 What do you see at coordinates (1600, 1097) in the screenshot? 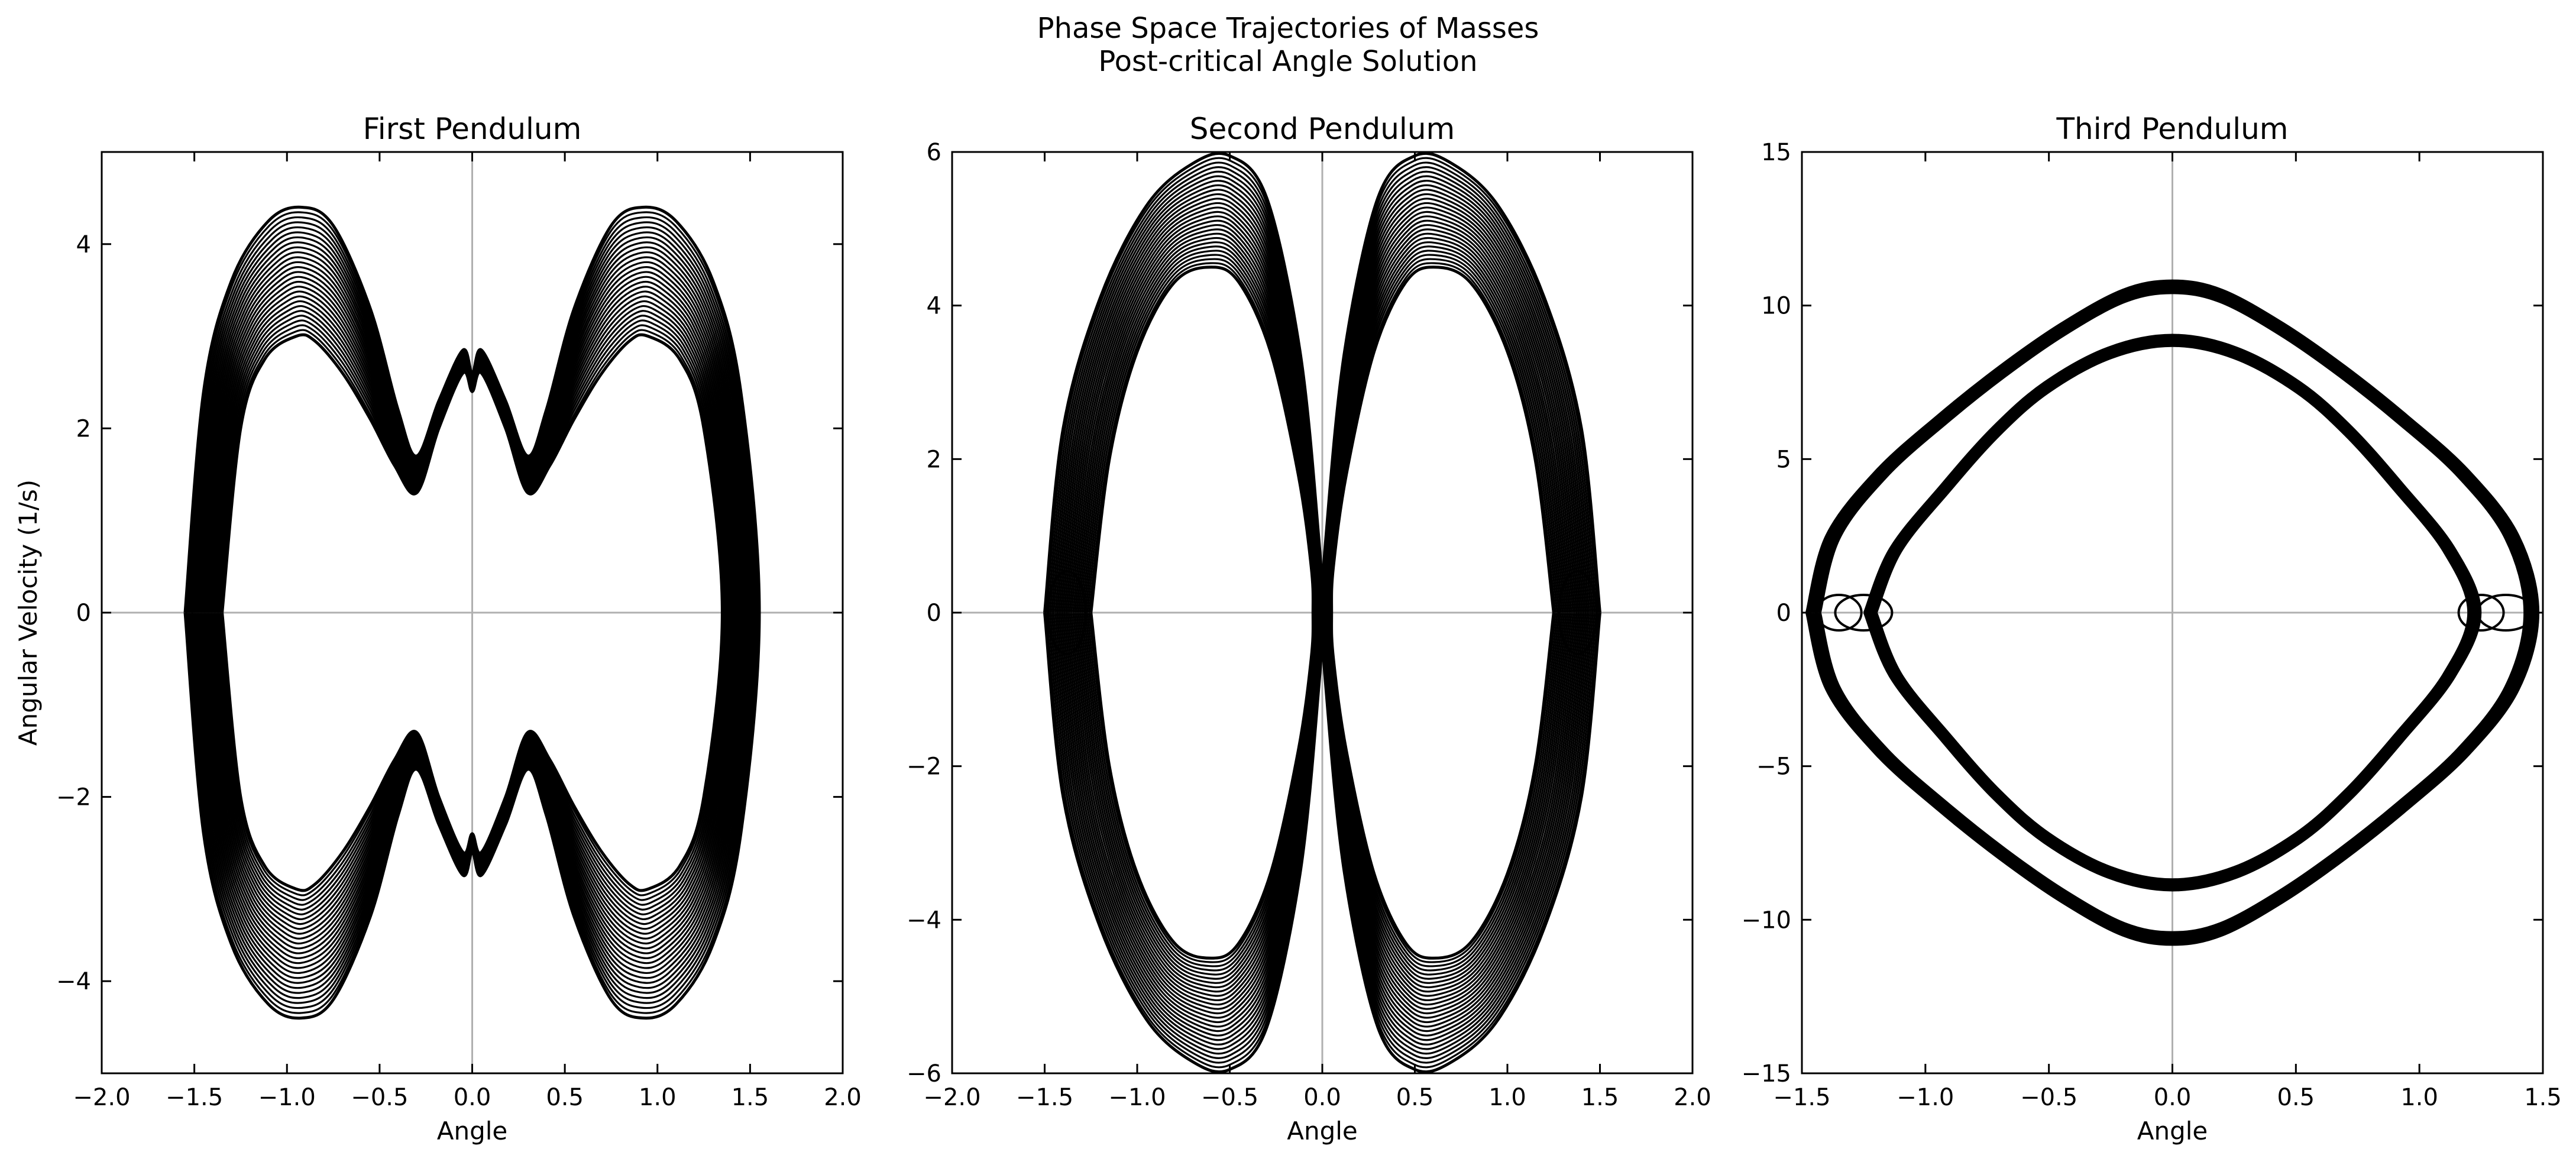
I see `second-pendulum-x-tick-label: 1.5` at bounding box center [1600, 1097].